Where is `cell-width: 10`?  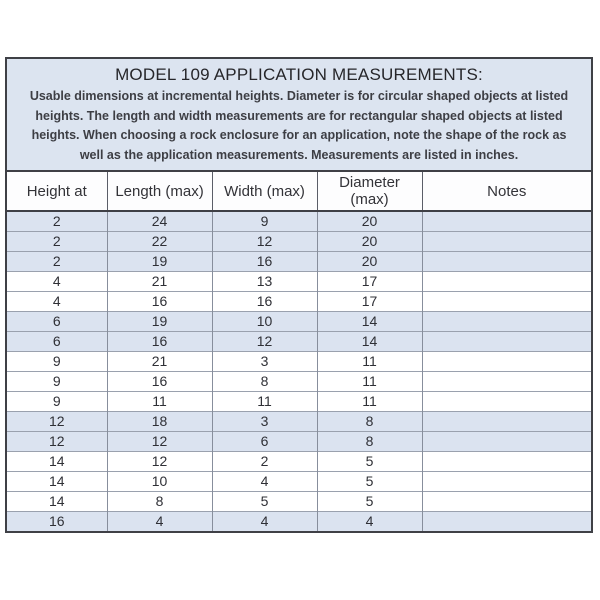 cell-width: 10 is located at coordinates (264, 320).